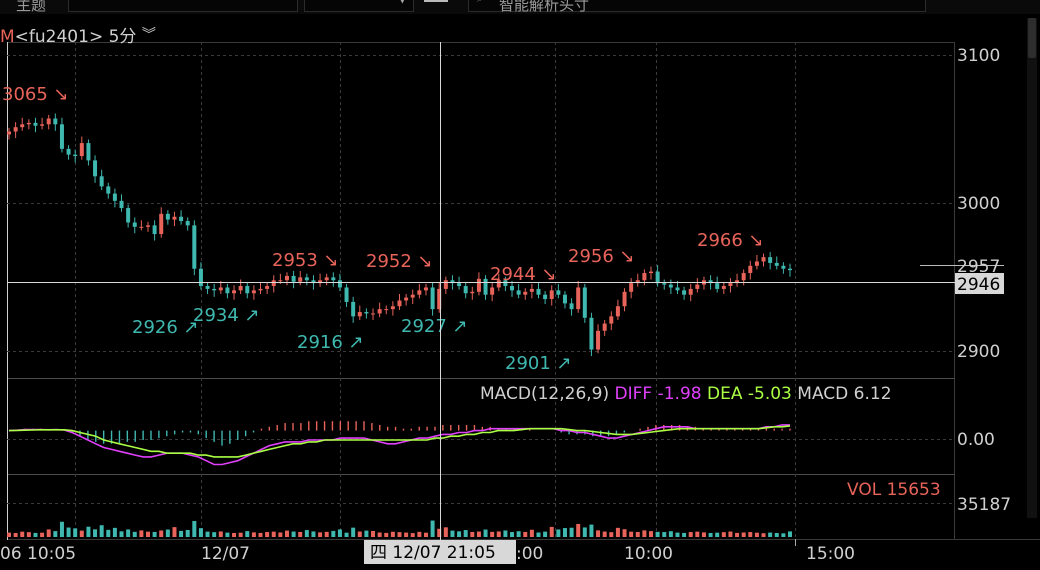 This screenshot has width=1040, height=570. Describe the element at coordinates (38, 554) in the screenshot. I see `time-label: 06 10:05` at that location.